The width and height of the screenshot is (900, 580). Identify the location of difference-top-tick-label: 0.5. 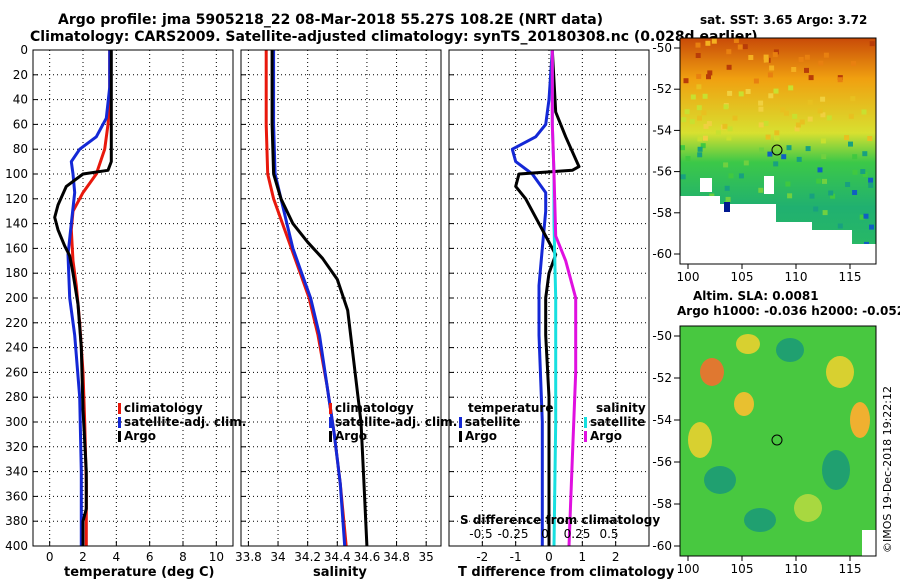
(608, 534).